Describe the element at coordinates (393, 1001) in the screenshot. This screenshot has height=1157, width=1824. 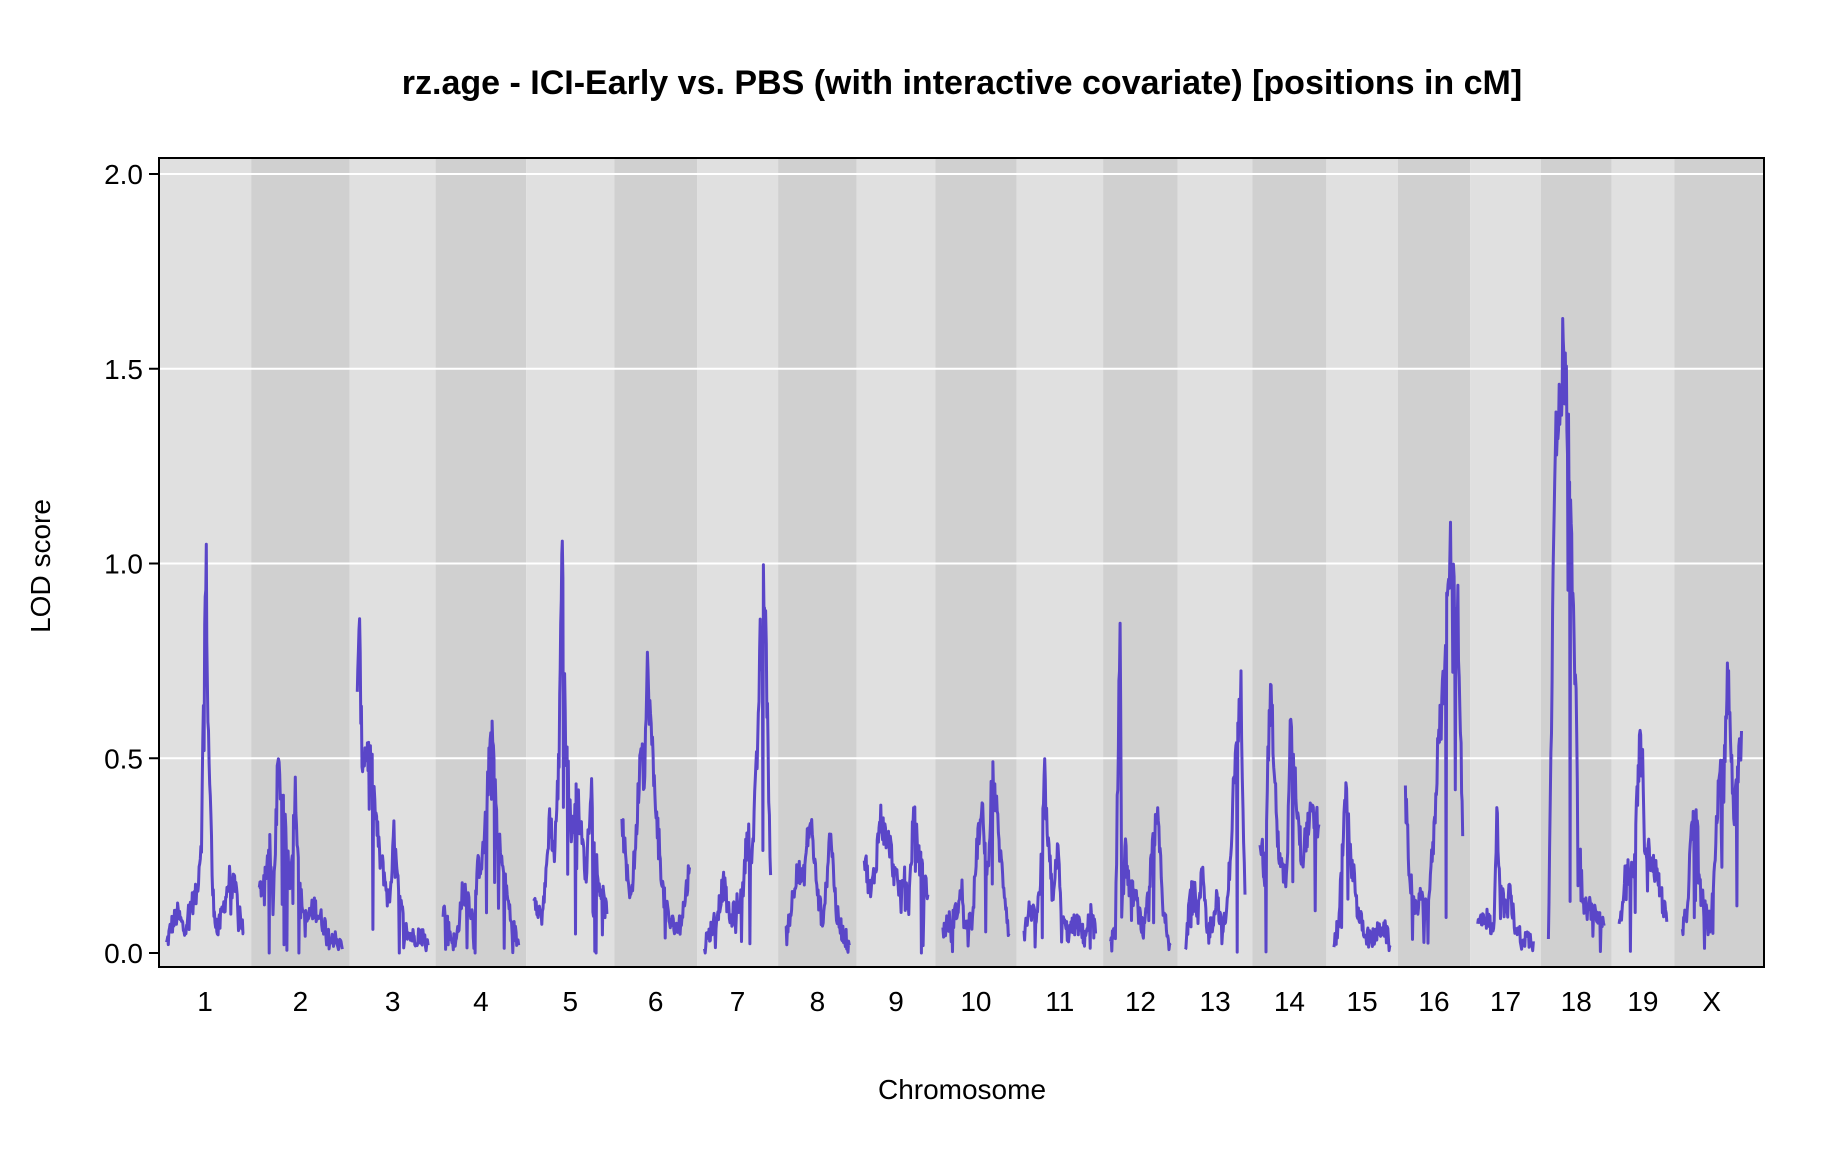
I see `x-tick-label-3: 3` at that location.